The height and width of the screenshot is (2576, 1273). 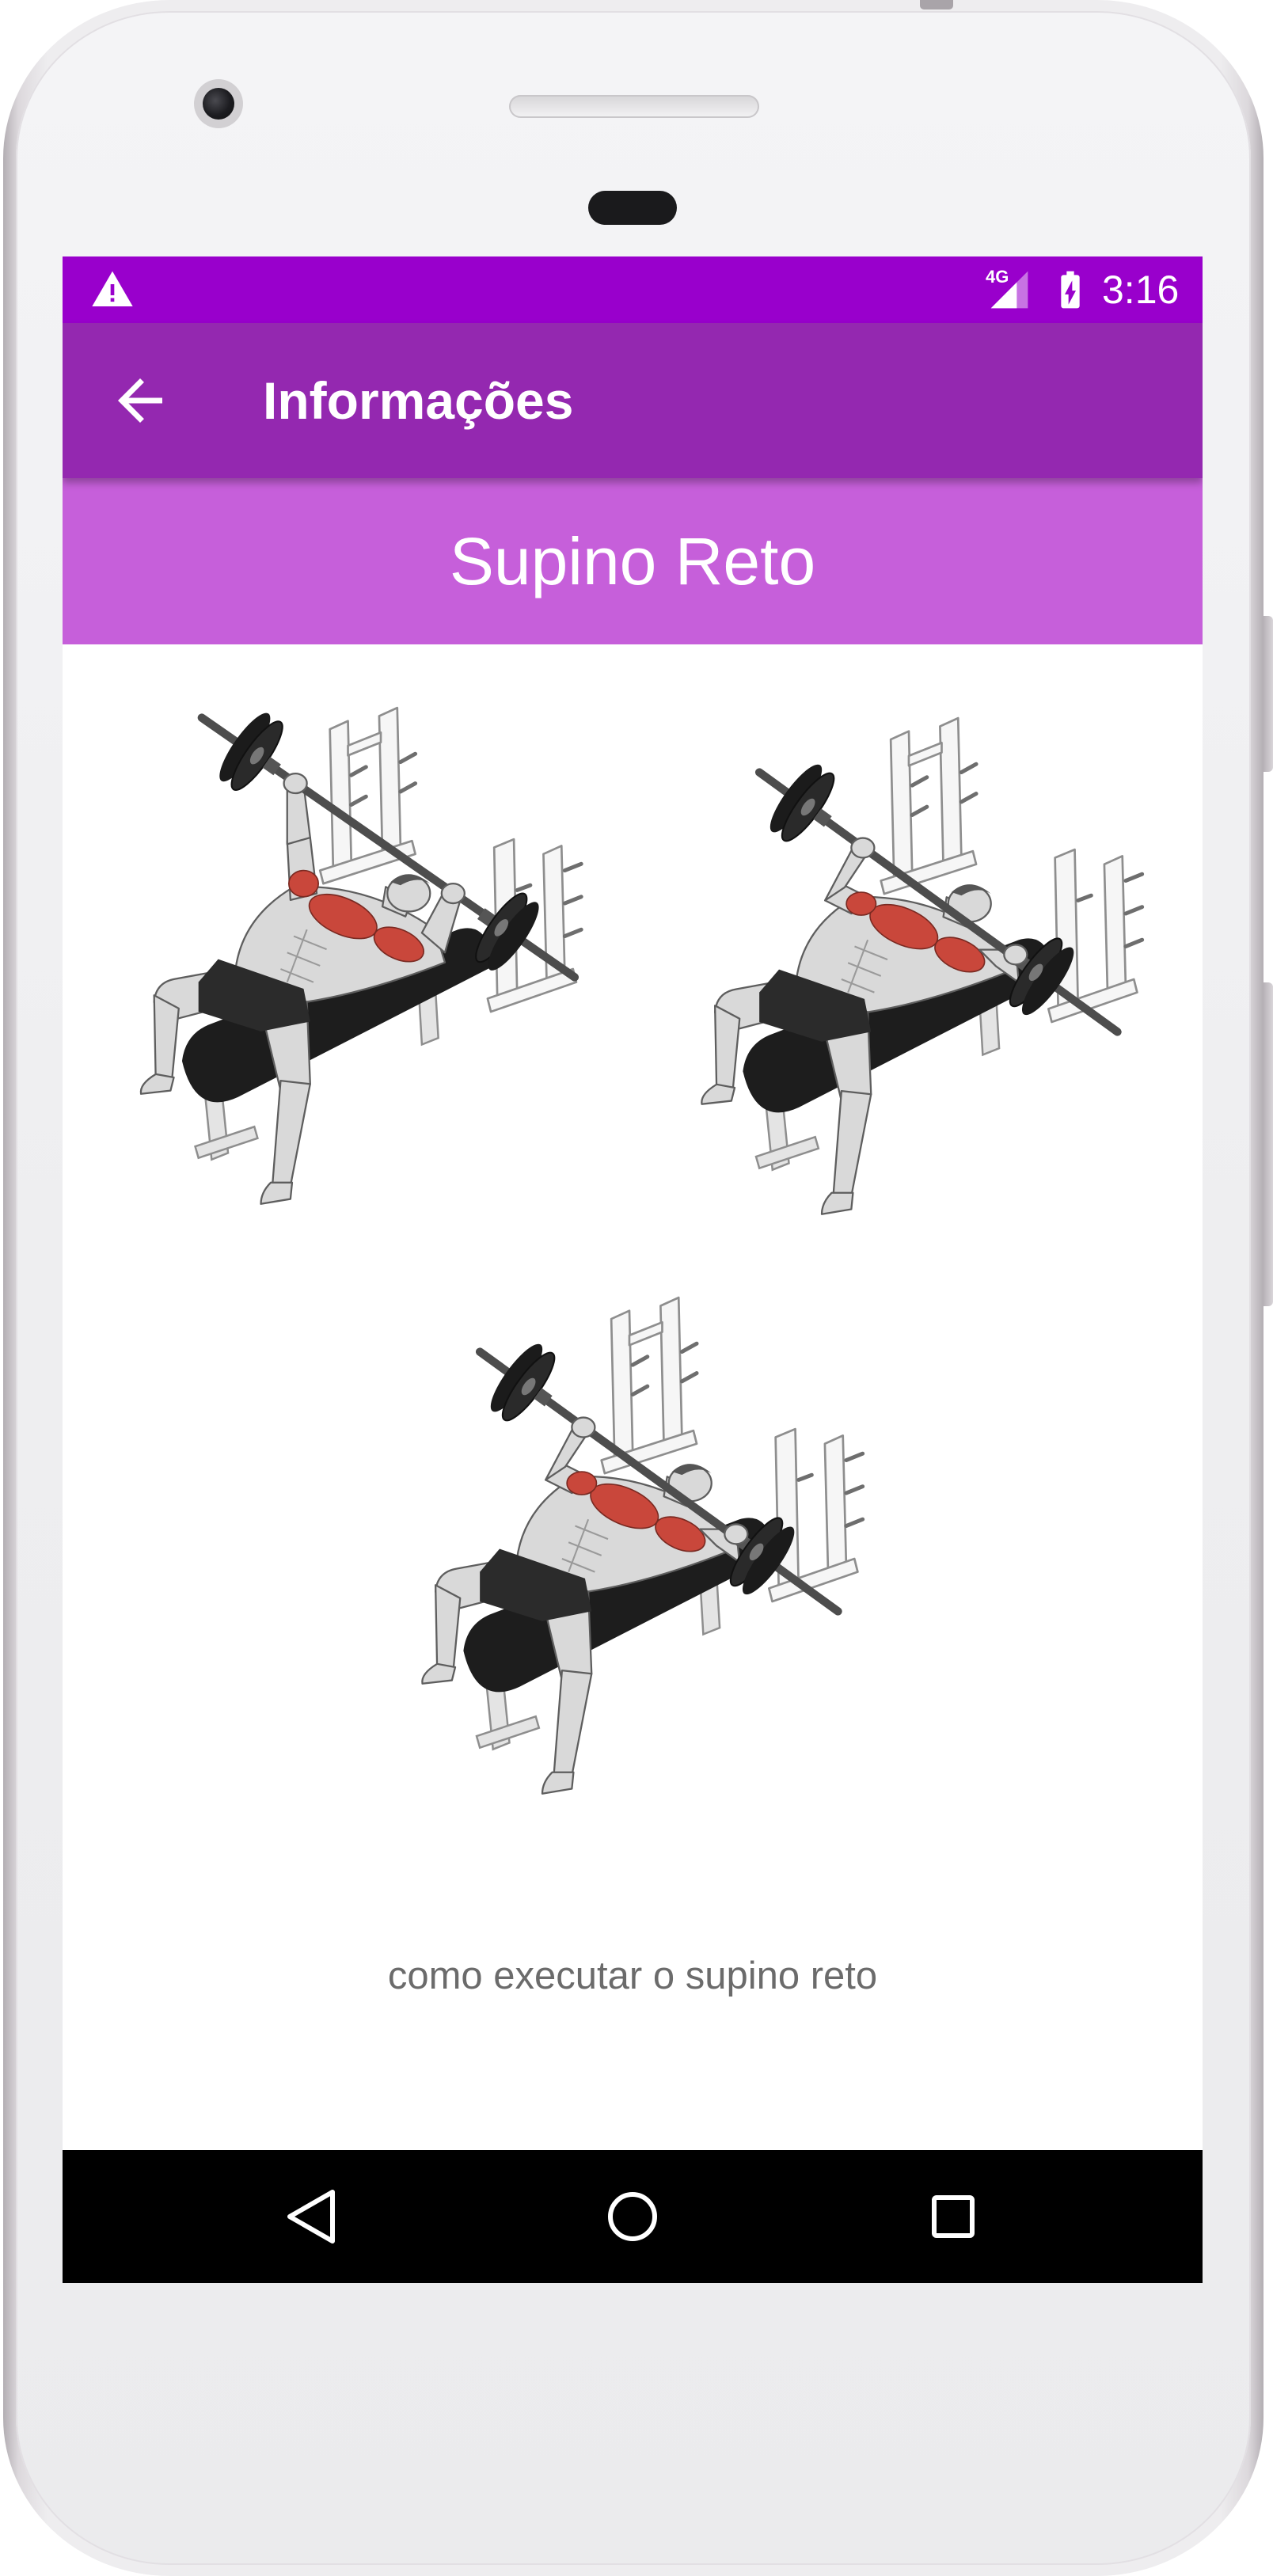 I want to click on cell-signal-icon, so click(x=1009, y=290).